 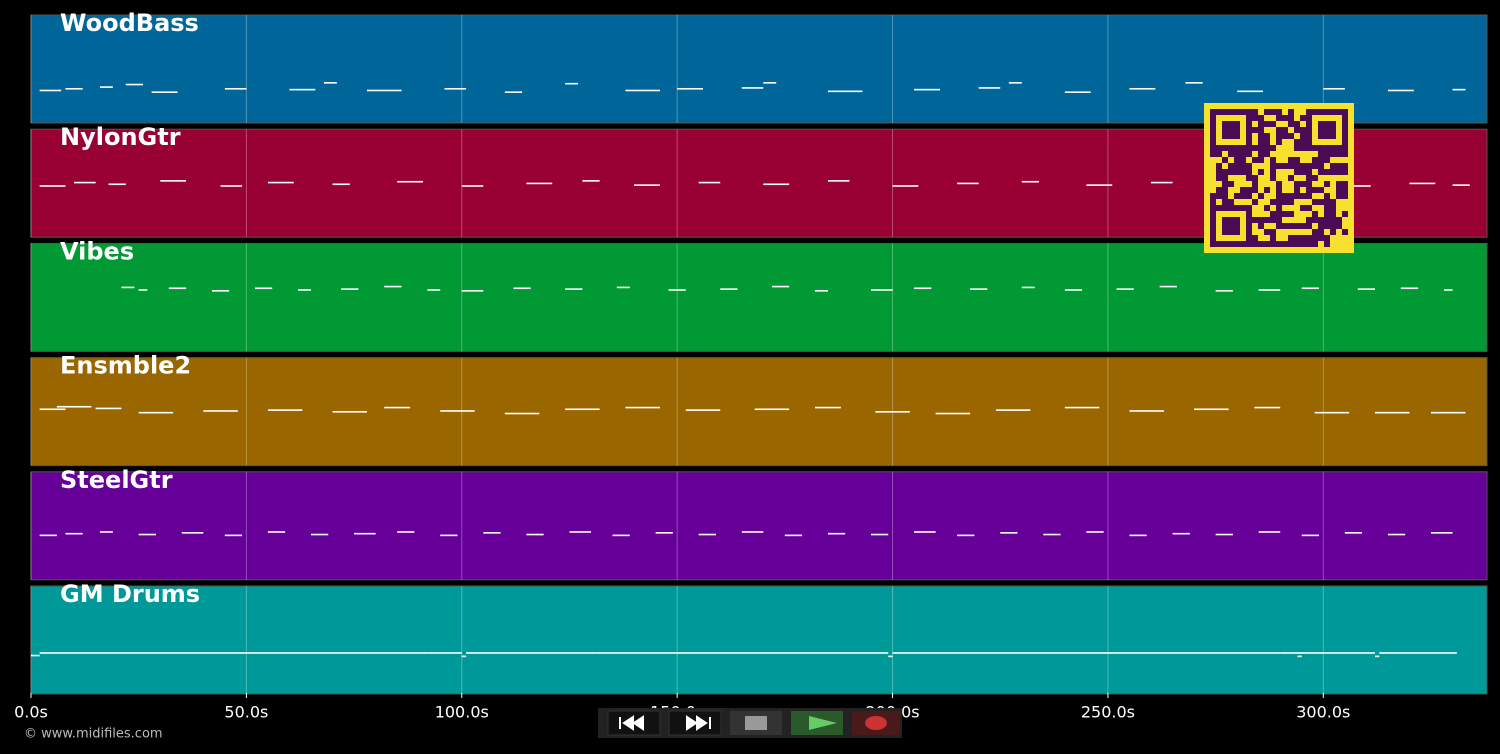 I want to click on x-tick-label: 50.0s, so click(x=246, y=712).